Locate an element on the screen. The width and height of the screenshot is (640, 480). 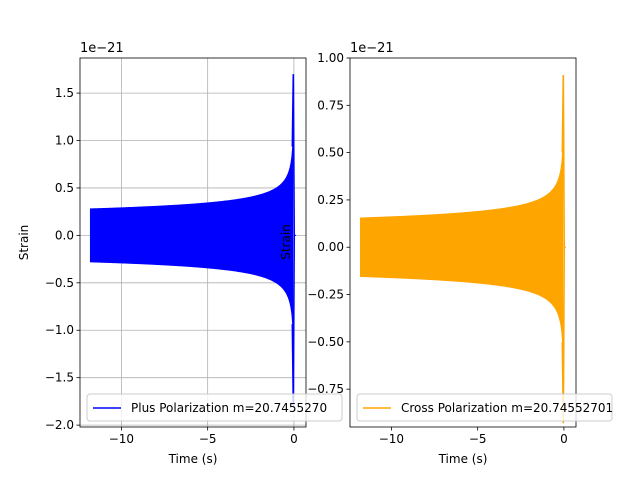
plus-y-tick-label: 0.5 is located at coordinates (64, 188).